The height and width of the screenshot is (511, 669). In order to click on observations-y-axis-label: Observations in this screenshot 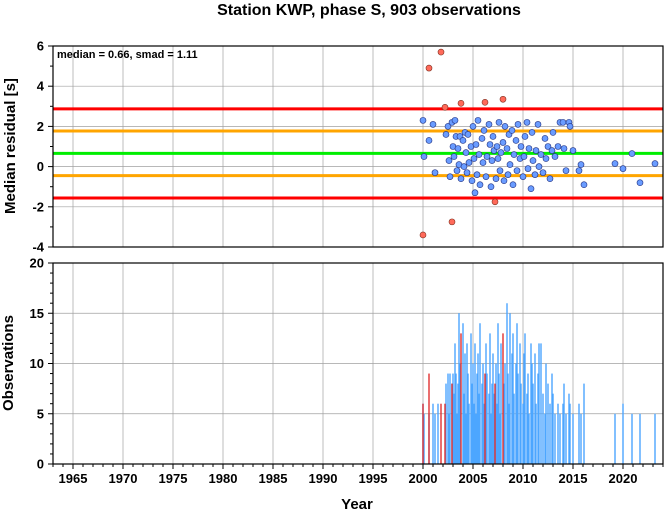, I will do `click(8, 363)`.